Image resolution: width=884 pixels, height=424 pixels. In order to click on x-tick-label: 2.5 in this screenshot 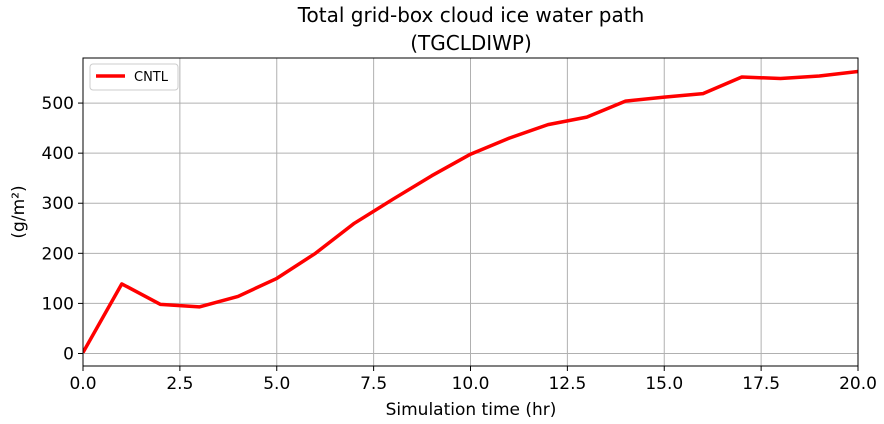, I will do `click(179, 384)`.